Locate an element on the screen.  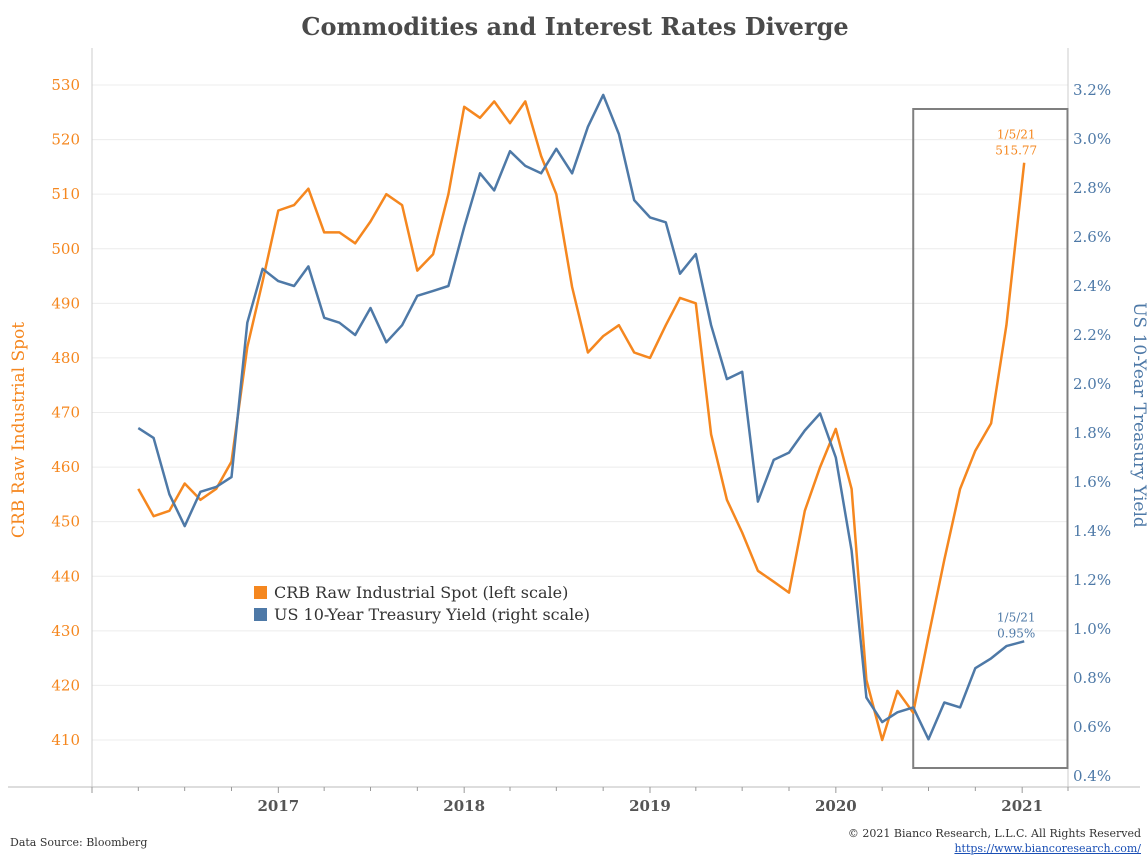
annotation-layer: 1/5/21 515.77 1/5/21 0.95% is located at coordinates (1016, 384).